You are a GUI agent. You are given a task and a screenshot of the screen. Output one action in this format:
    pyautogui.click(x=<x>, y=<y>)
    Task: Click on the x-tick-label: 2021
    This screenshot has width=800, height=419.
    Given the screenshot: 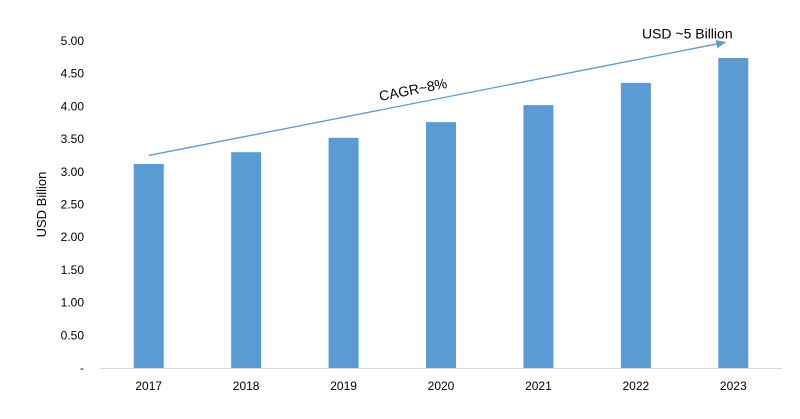 What is the action you would take?
    pyautogui.click(x=538, y=386)
    